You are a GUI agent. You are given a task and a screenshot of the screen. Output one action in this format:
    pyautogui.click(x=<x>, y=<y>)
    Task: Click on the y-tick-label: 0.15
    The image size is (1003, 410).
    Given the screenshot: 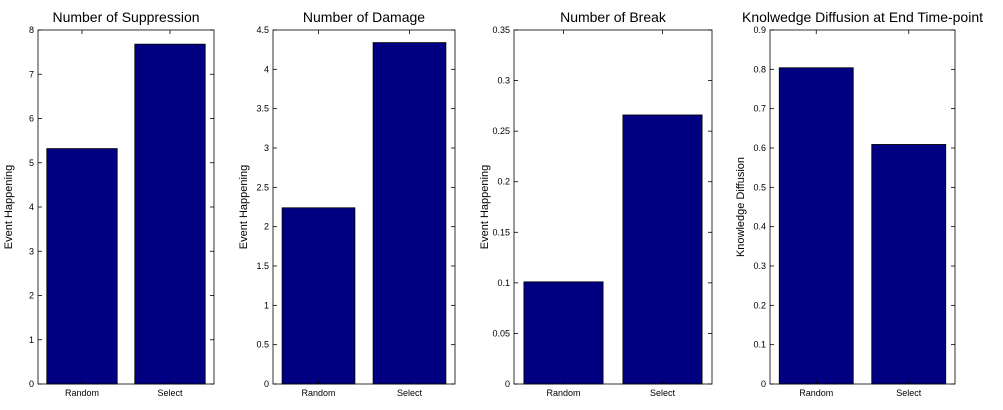 What is the action you would take?
    pyautogui.click(x=501, y=232)
    